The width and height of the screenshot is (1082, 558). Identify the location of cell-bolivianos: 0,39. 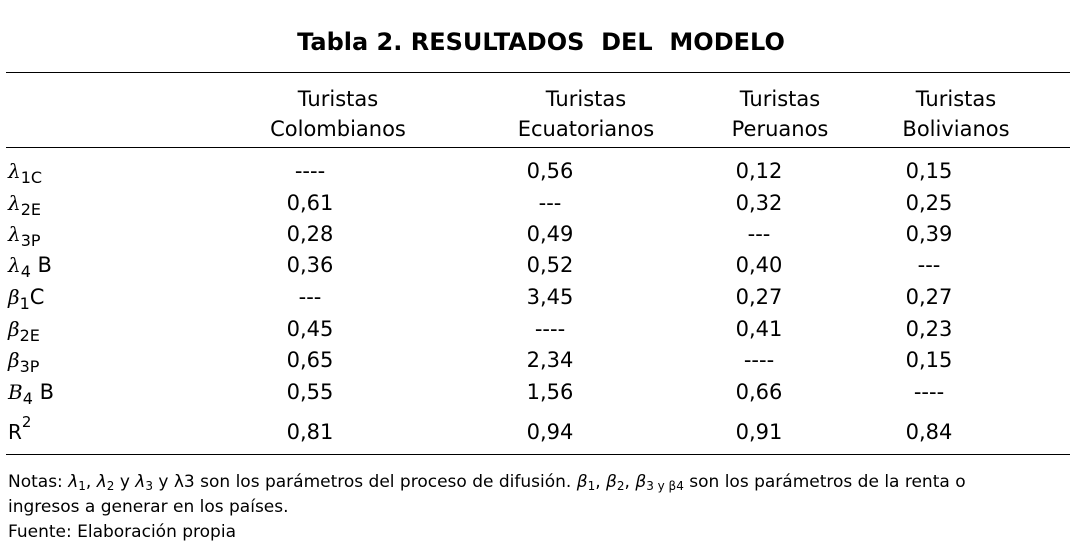
(929, 234).